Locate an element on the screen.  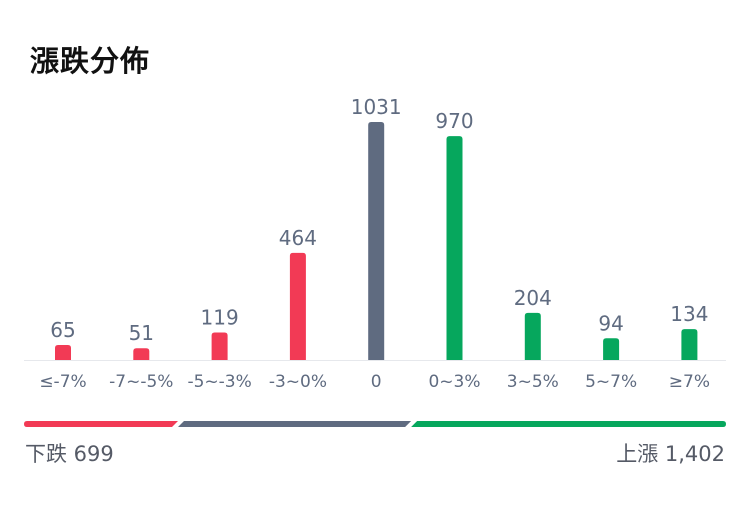
up-count-label: 上漲 1,402 is located at coordinates (670, 454).